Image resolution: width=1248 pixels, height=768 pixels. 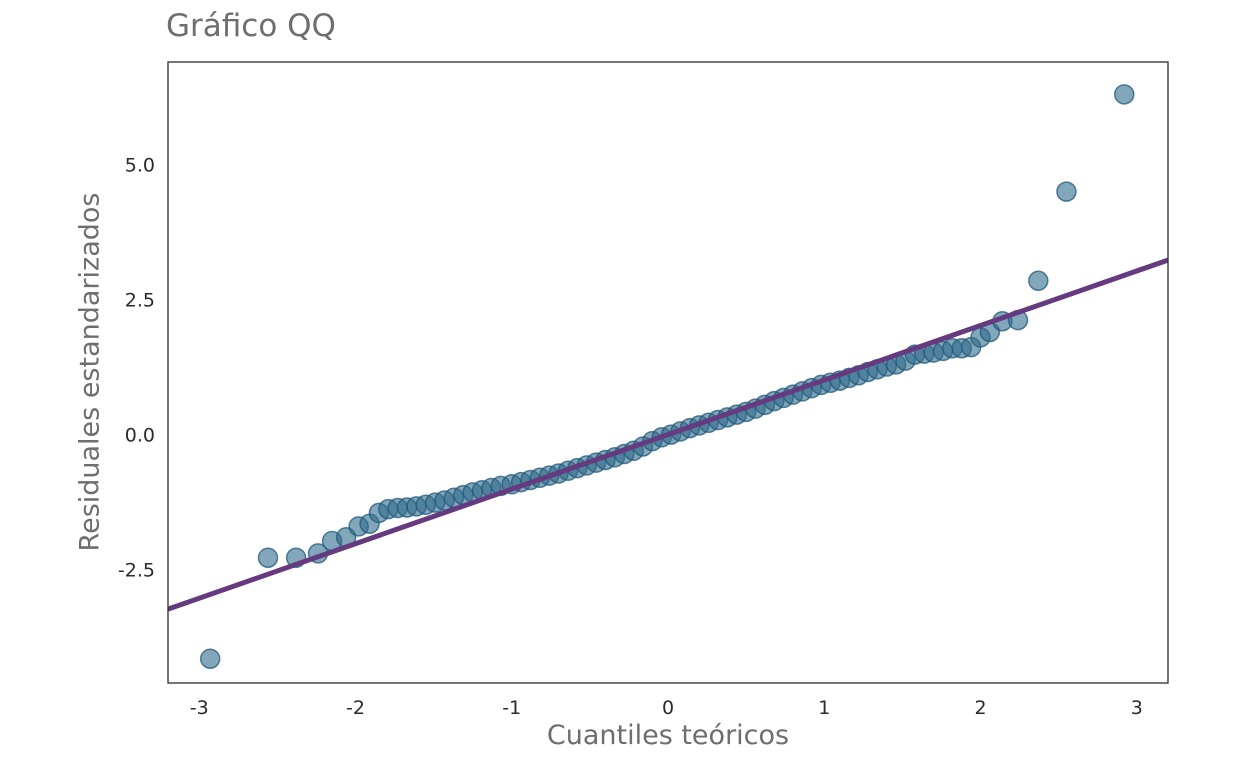 I want to click on chart-title: Gráfico QQ, so click(x=251, y=26).